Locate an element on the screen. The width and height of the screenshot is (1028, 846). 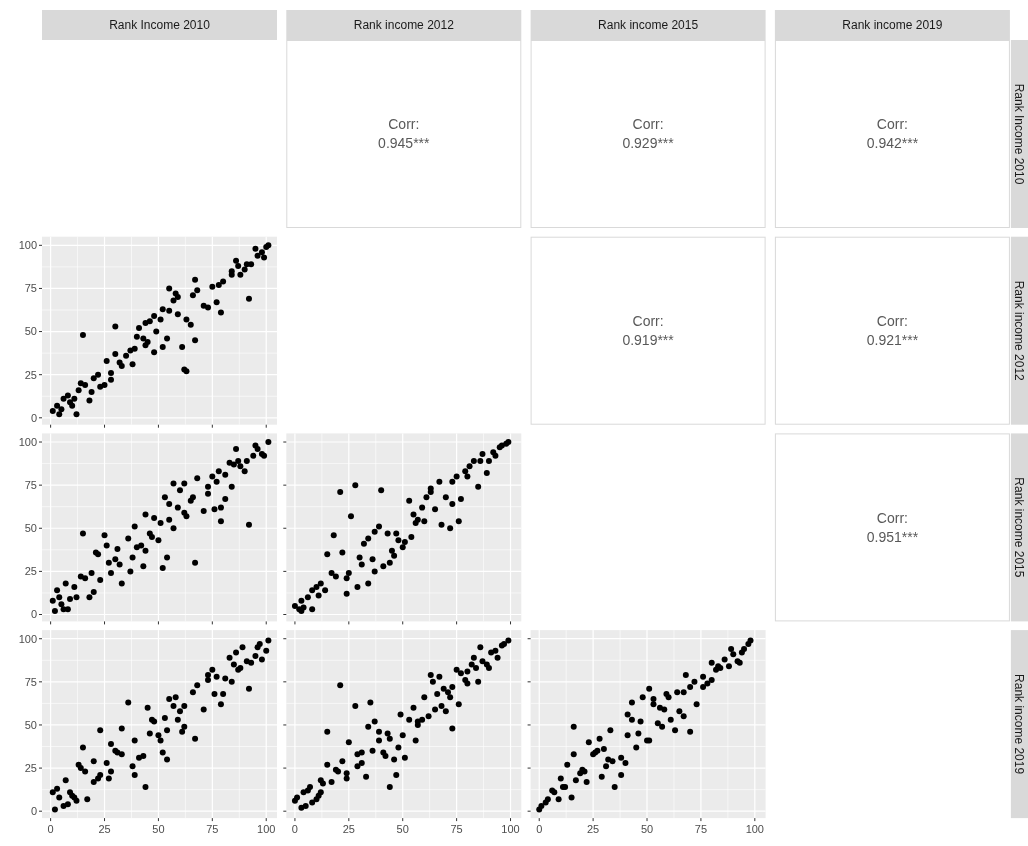
text: 0.919*** is located at coordinates (648, 340).